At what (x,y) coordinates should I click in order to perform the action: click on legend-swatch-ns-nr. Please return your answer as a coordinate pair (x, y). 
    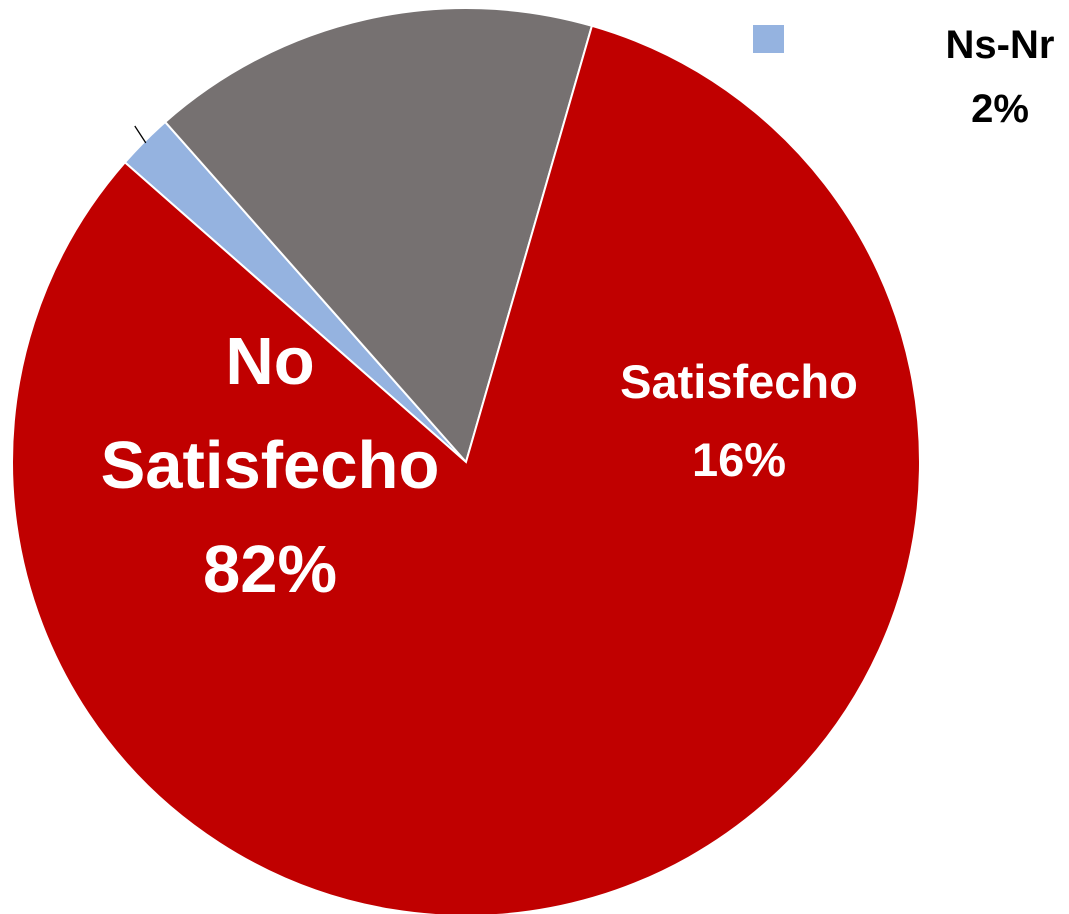
    Looking at the image, I should click on (768, 39).